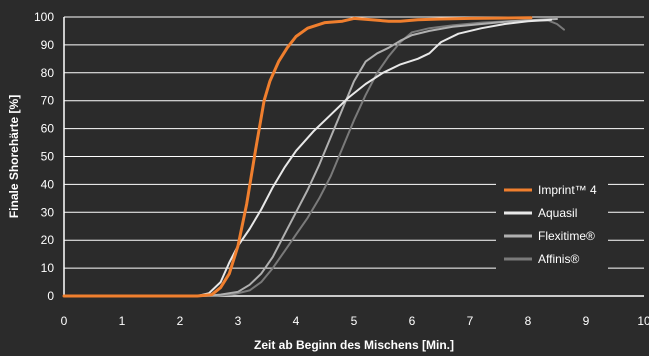  I want to click on x-tick-label: 2, so click(180, 321).